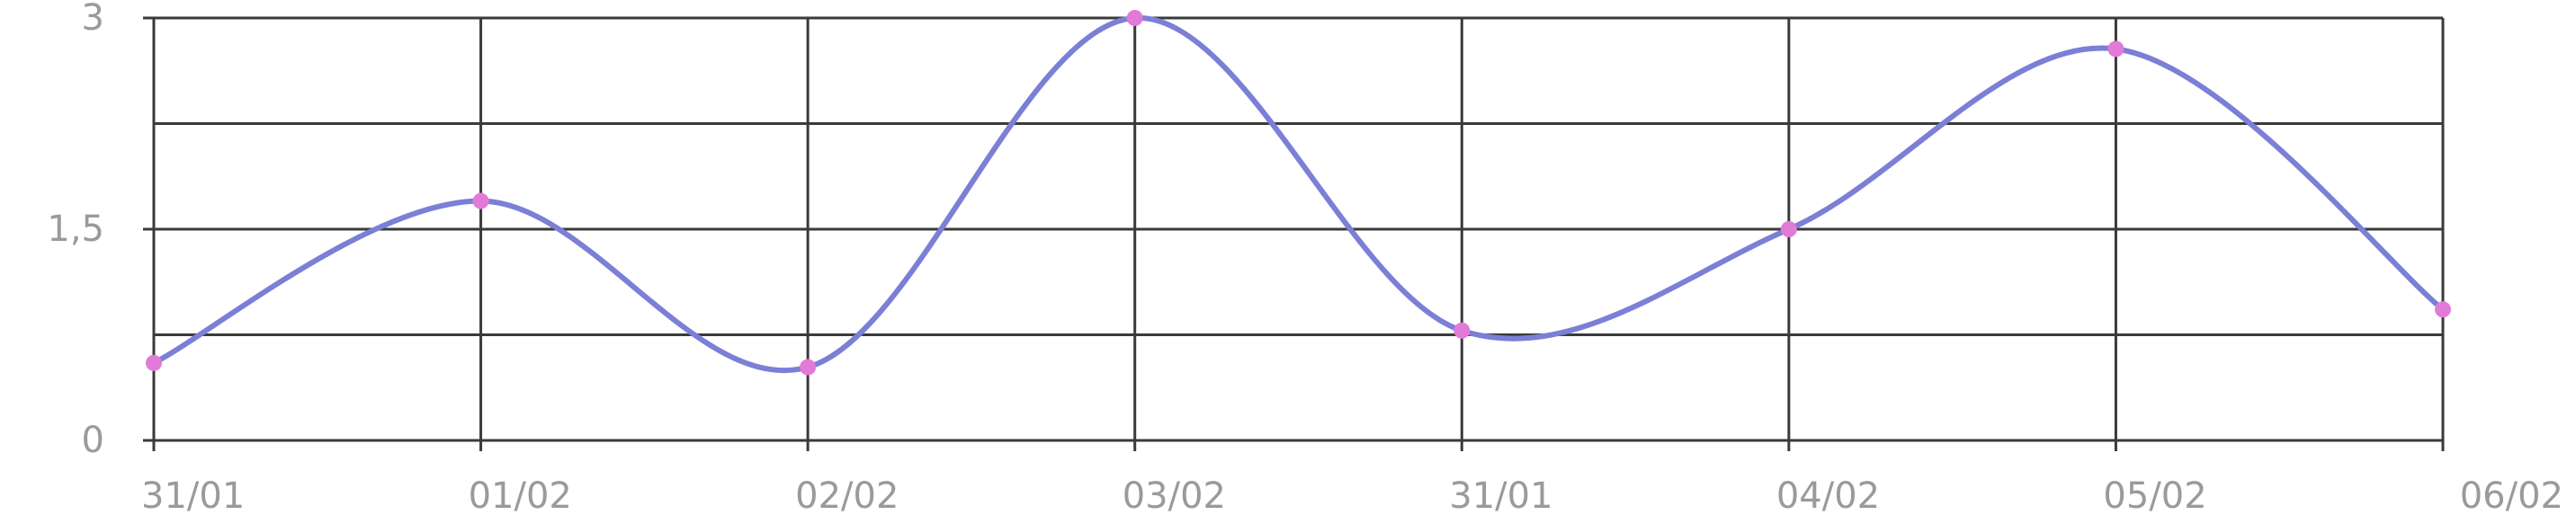 The width and height of the screenshot is (2576, 515). Describe the element at coordinates (520, 495) in the screenshot. I see `x-tick-label: 01/02` at that location.